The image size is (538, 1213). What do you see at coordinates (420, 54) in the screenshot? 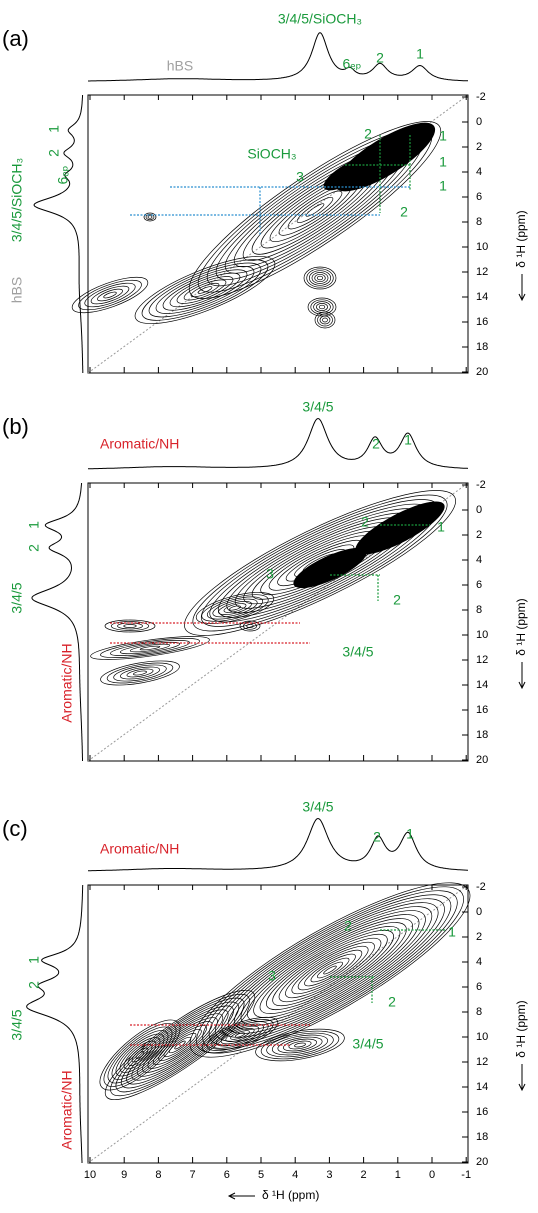
I see `top-label: 1` at bounding box center [420, 54].